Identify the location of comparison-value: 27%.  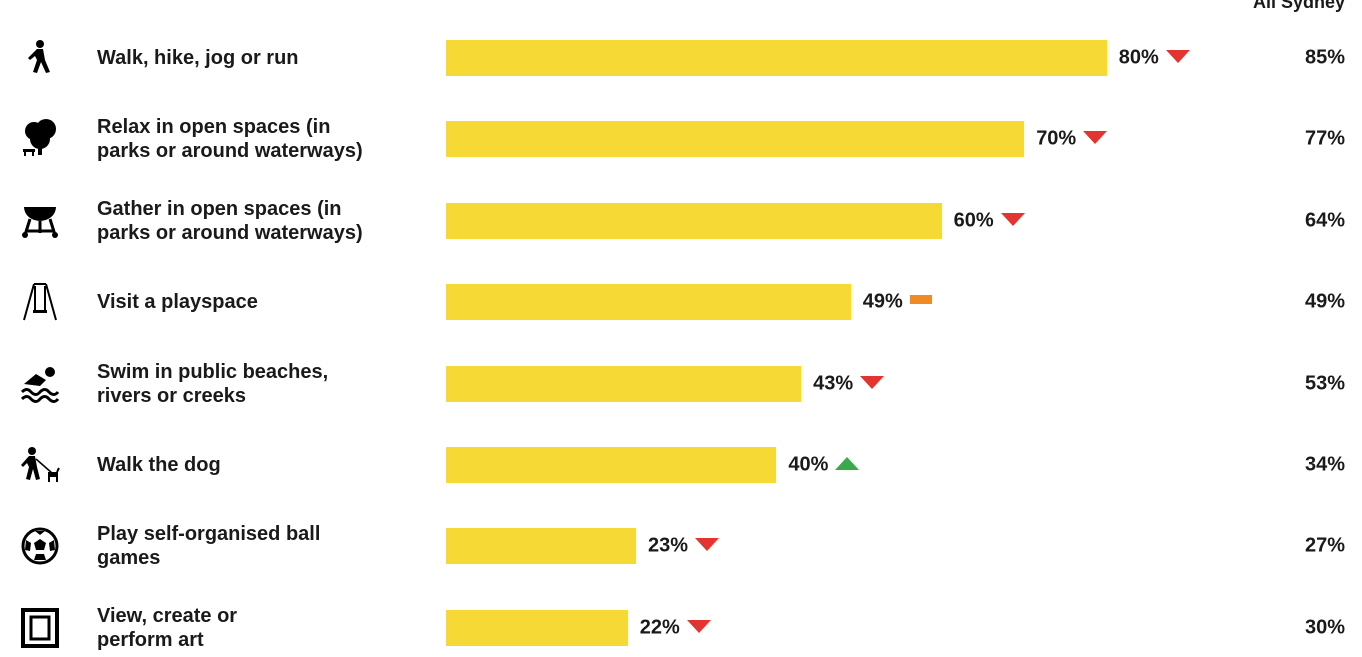
(1324, 545).